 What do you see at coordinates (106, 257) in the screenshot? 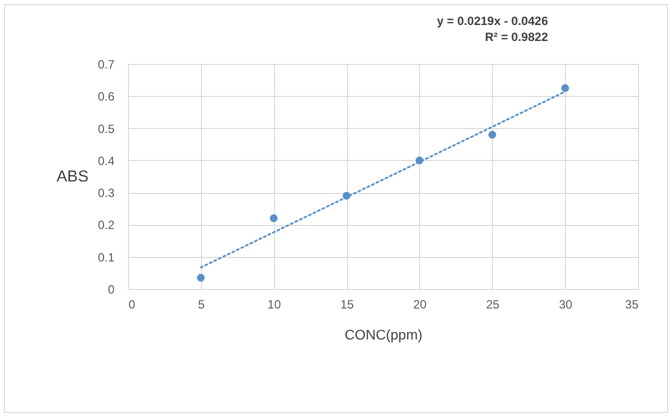
I see `y-tick-label: 0.1` at bounding box center [106, 257].